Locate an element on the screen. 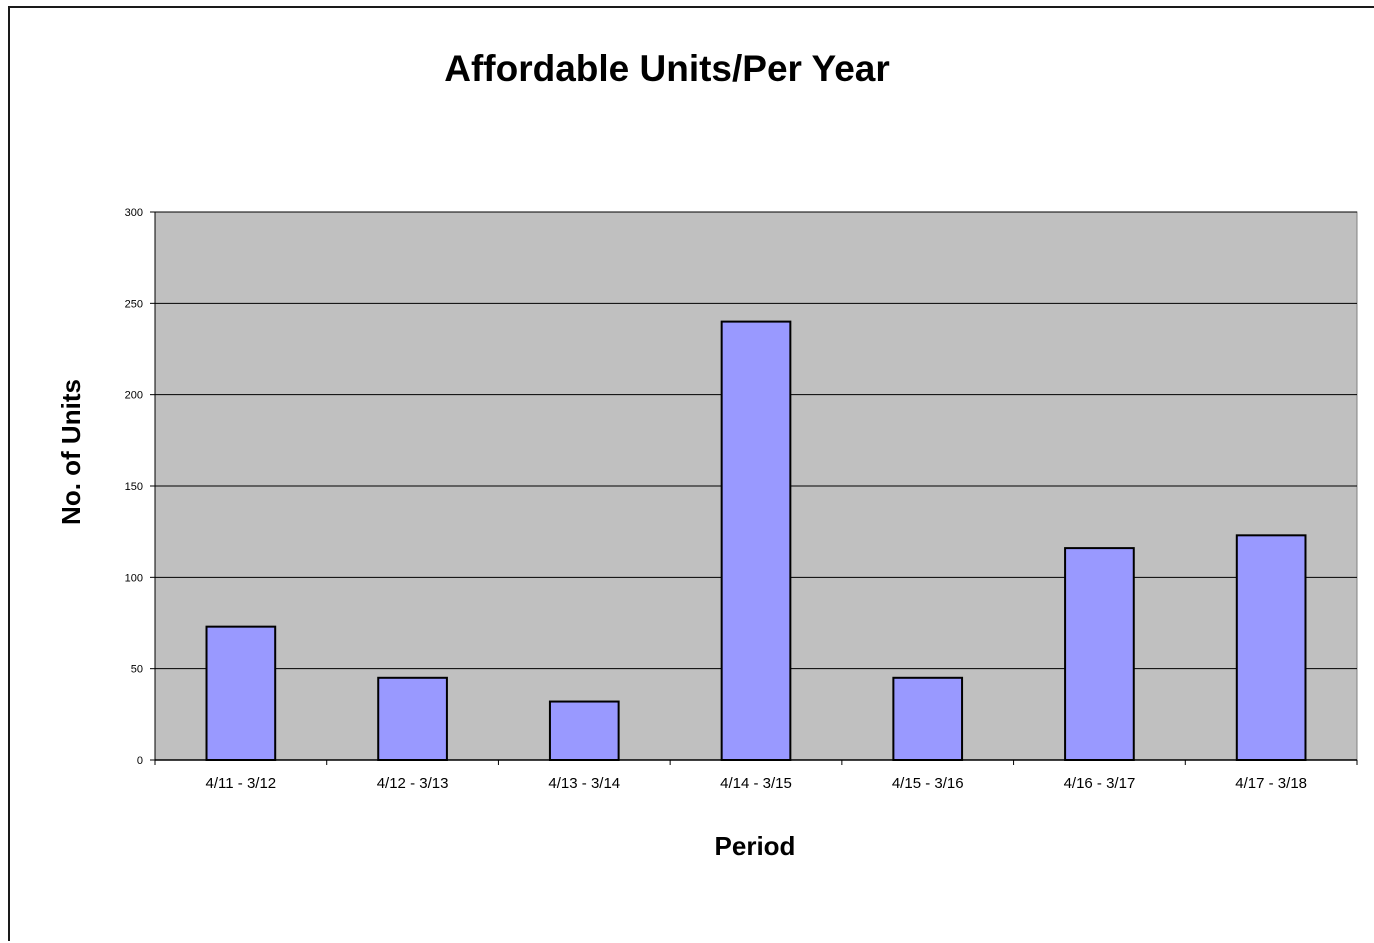 Image resolution: width=1374 pixels, height=943 pixels. x-tick-label: 4/11 - 3/12 is located at coordinates (241, 783).